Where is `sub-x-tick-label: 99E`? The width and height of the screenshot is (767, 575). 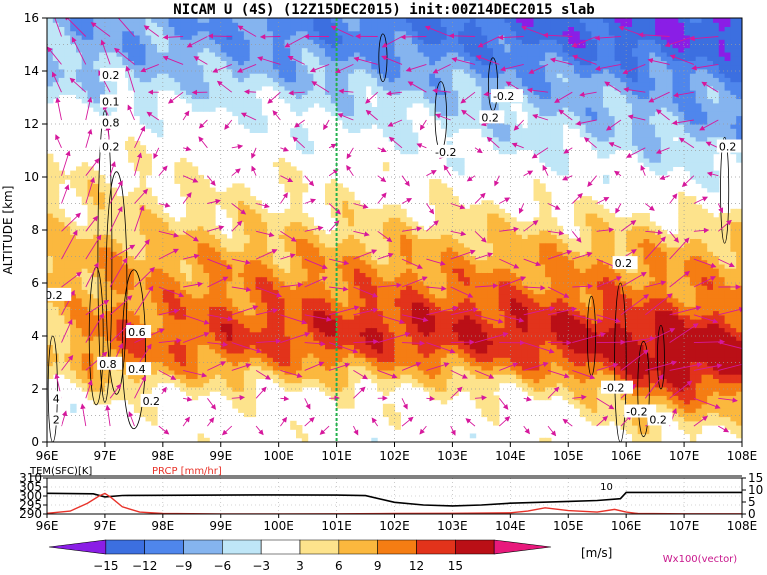
sub-x-tick-label: 99E is located at coordinates (220, 526).